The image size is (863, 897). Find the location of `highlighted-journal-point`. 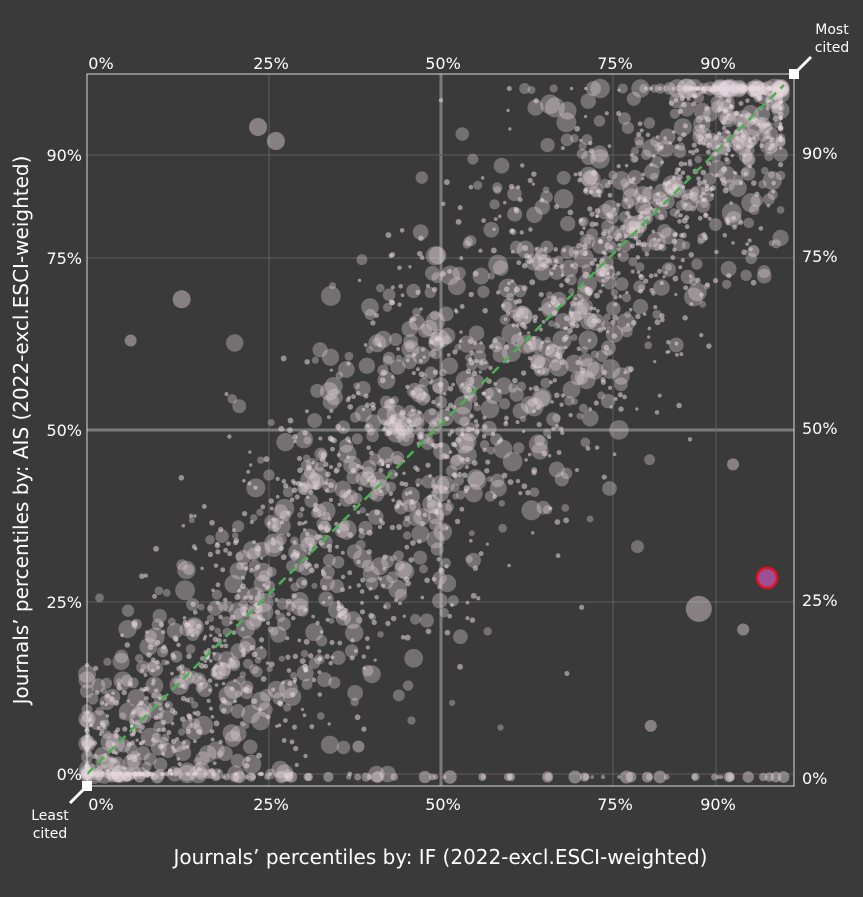

highlighted-journal-point is located at coordinates (767, 578).